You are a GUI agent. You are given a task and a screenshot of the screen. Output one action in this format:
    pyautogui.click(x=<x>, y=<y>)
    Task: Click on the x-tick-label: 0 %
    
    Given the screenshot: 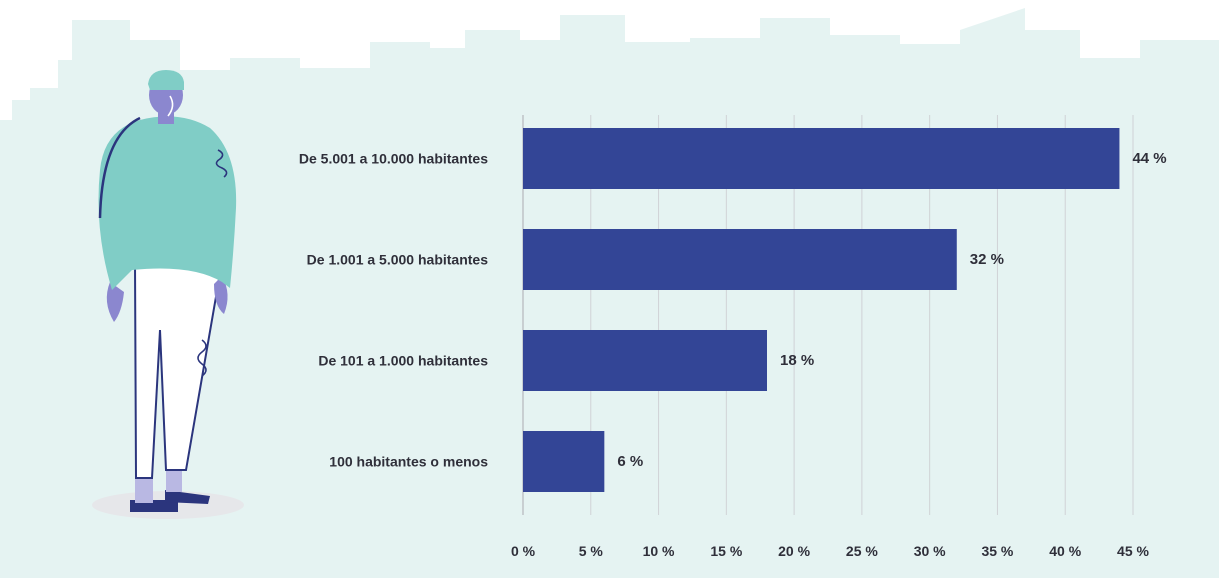 What is the action you would take?
    pyautogui.click(x=523, y=551)
    